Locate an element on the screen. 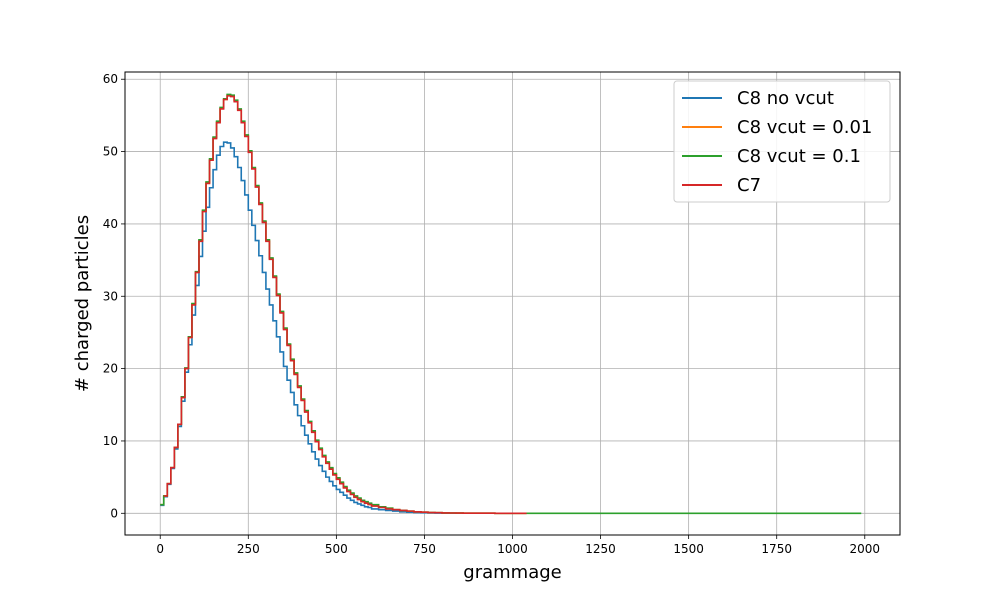 The width and height of the screenshot is (1000, 600). x-tick-label: 1000 is located at coordinates (512, 549).